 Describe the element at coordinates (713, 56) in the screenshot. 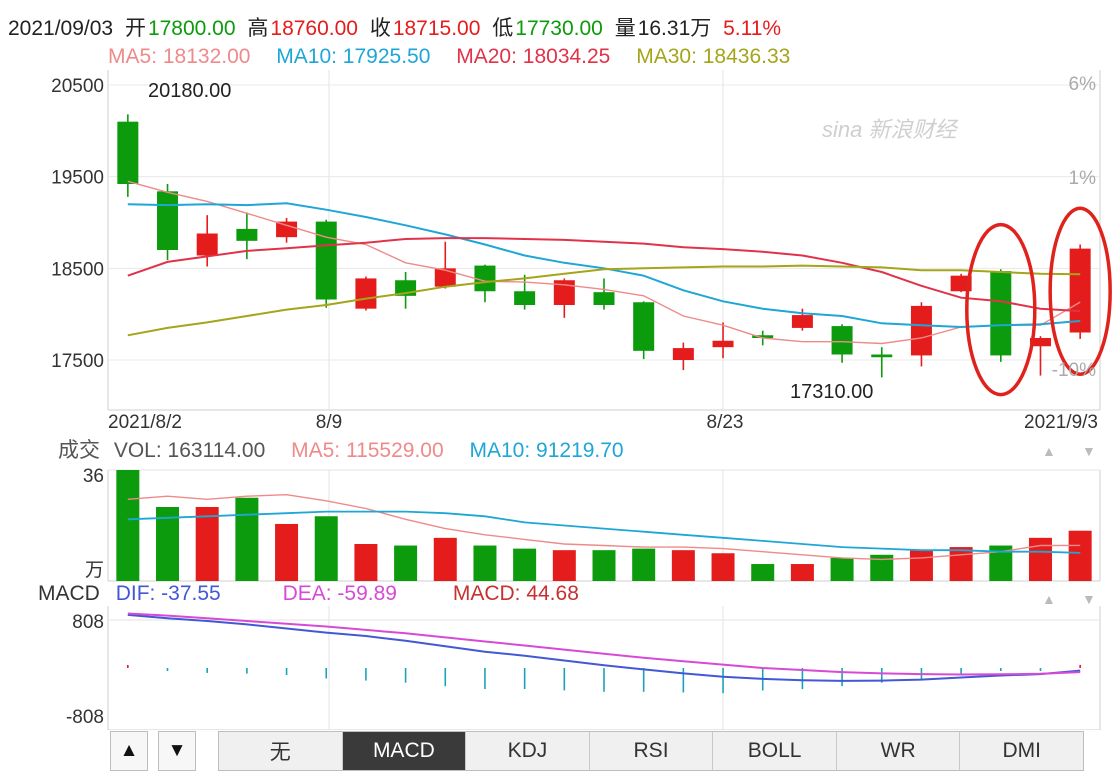

I see `ma30-legend: MA30: 18436.33` at that location.